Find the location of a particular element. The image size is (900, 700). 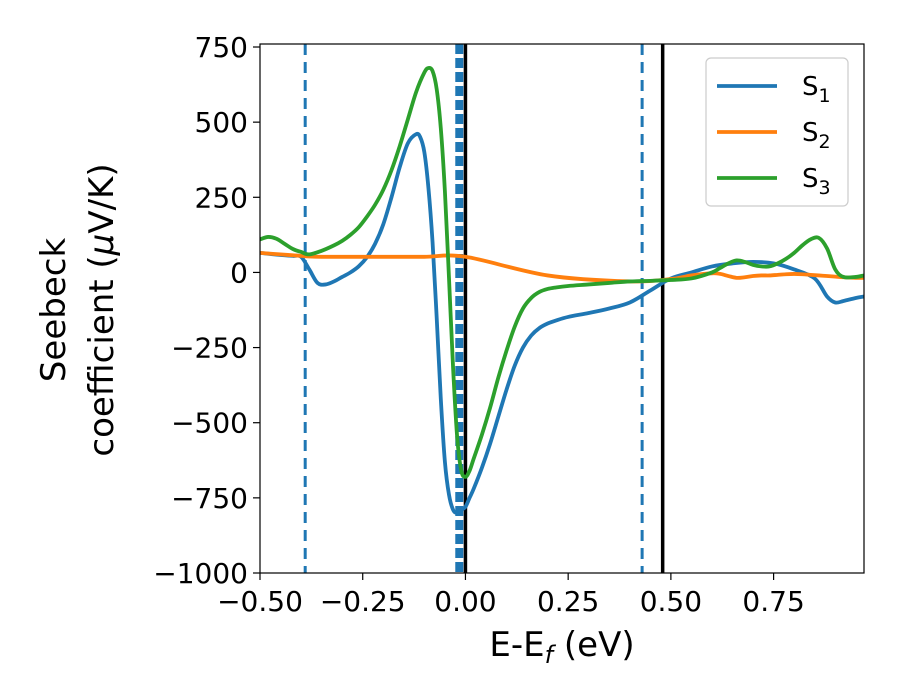

legend: S1 S2 S3 is located at coordinates (777, 132).